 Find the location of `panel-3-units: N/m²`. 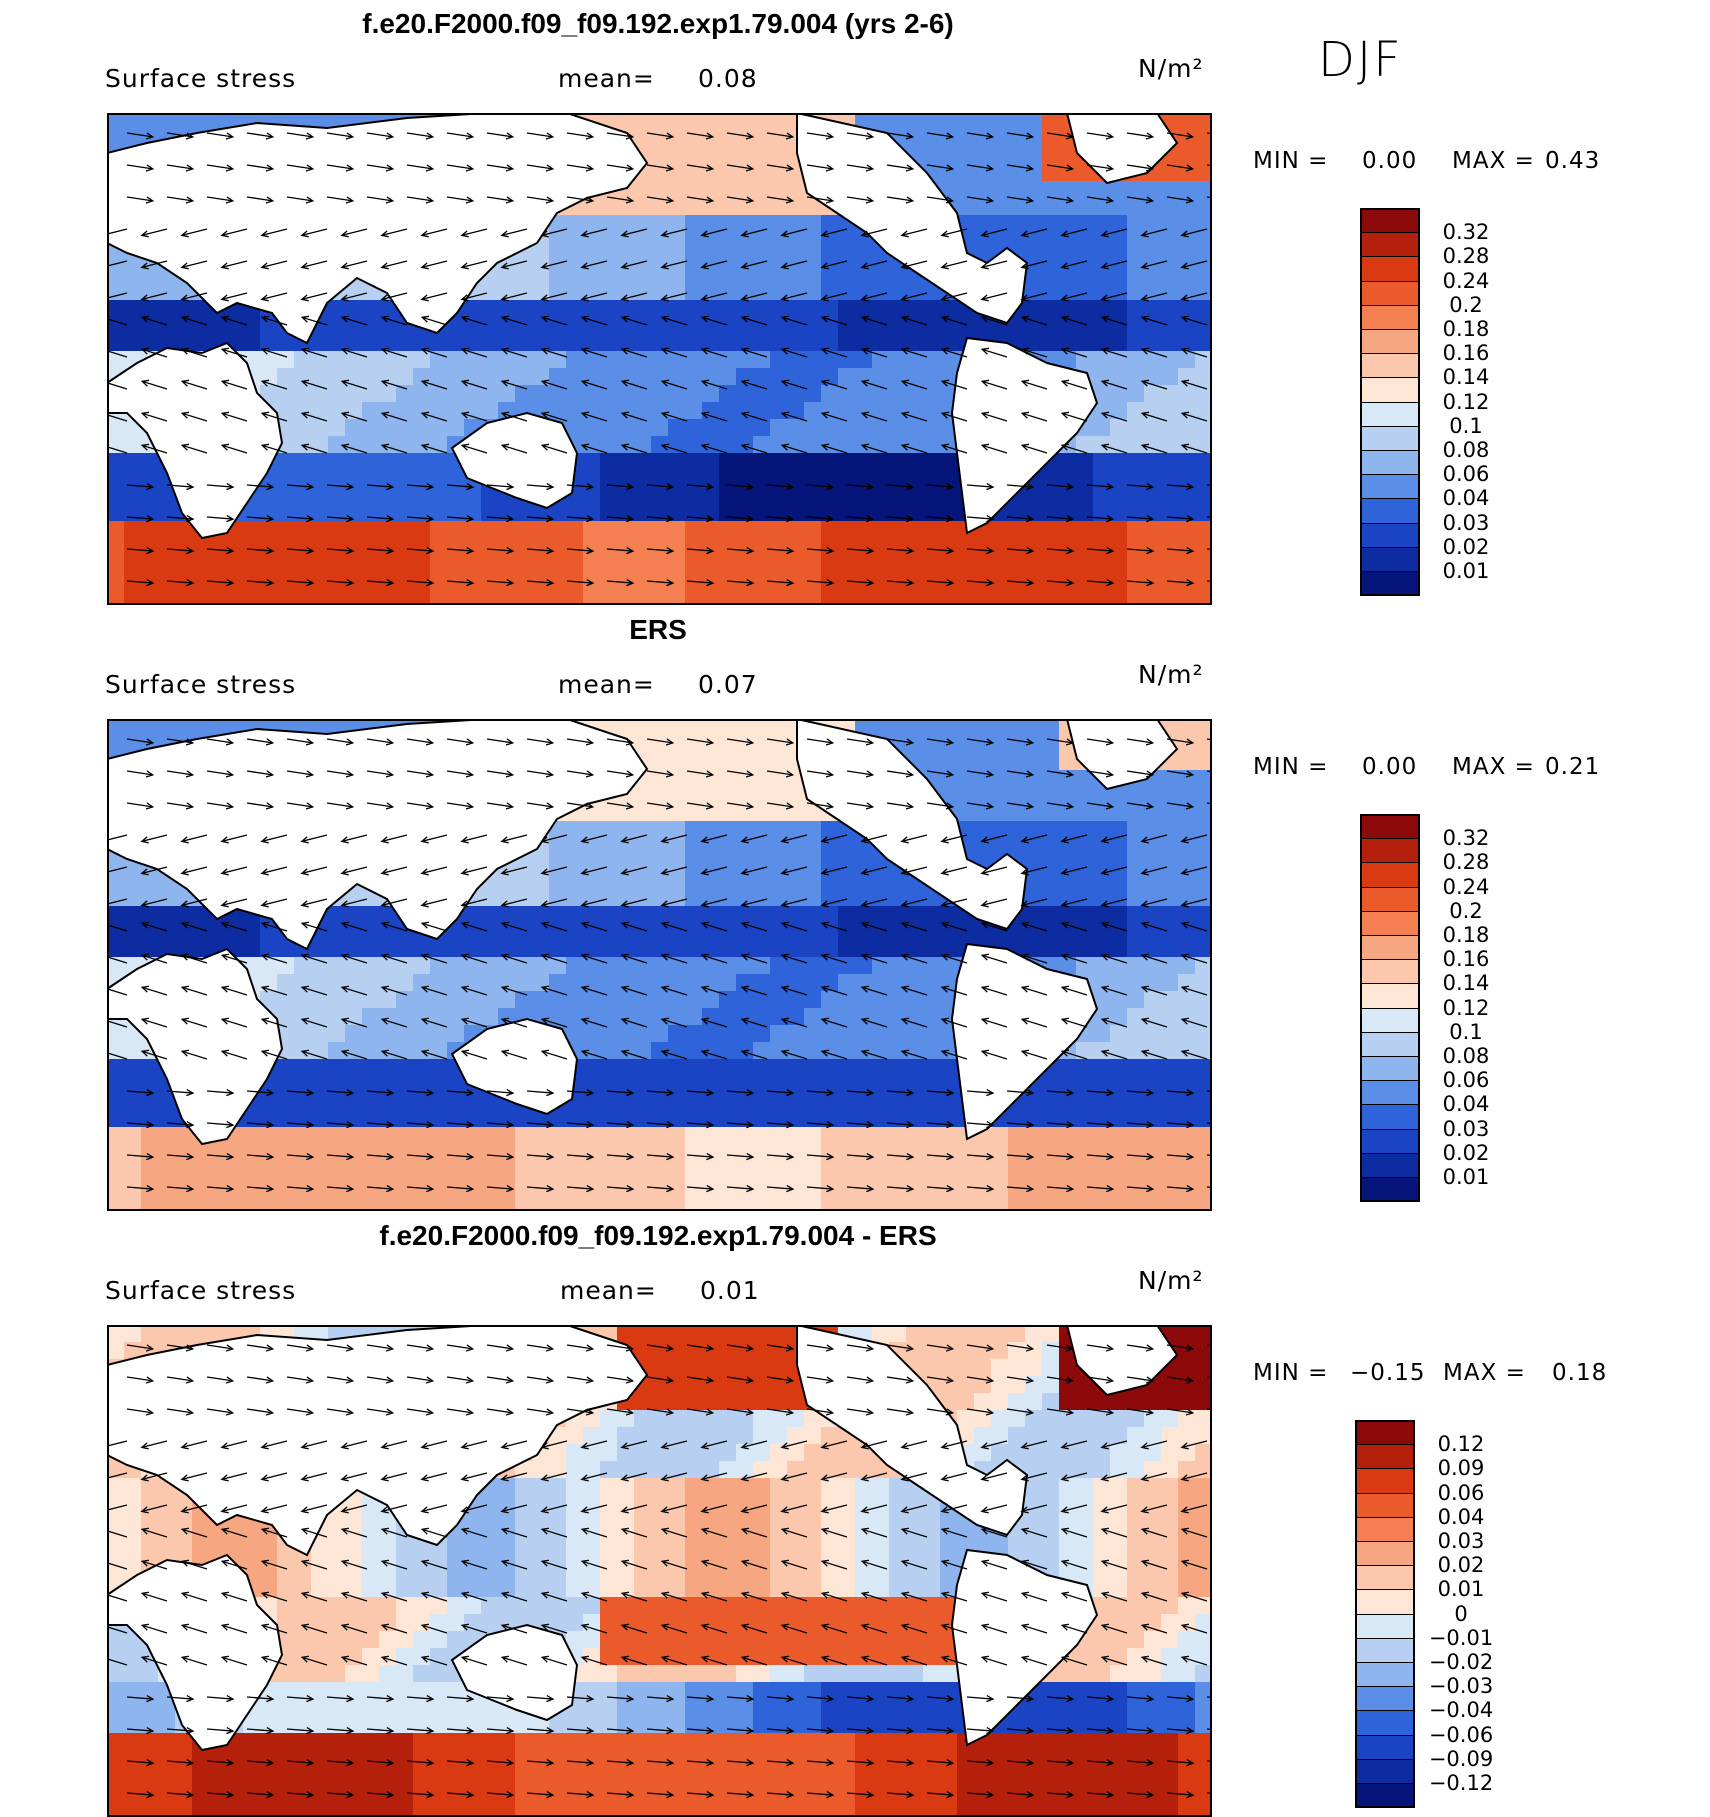

panel-3-units: N/m² is located at coordinates (1171, 1280).